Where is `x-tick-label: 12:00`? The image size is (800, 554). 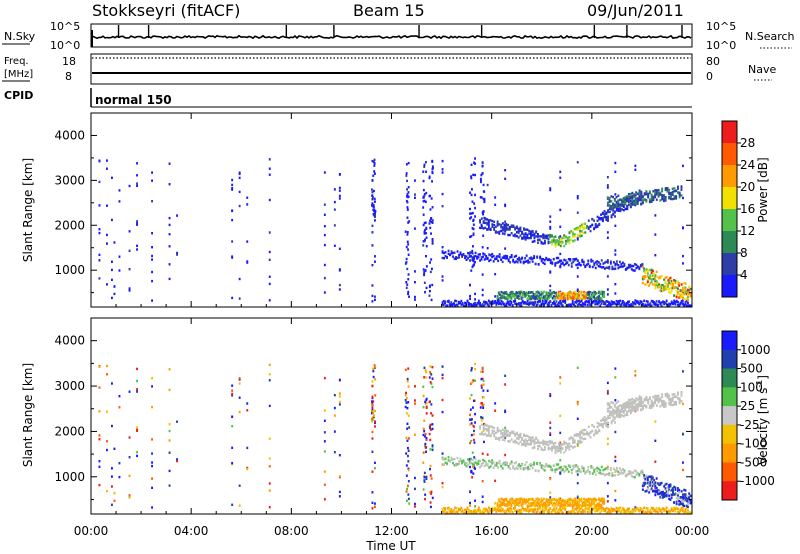 x-tick-label: 12:00 is located at coordinates (391, 531).